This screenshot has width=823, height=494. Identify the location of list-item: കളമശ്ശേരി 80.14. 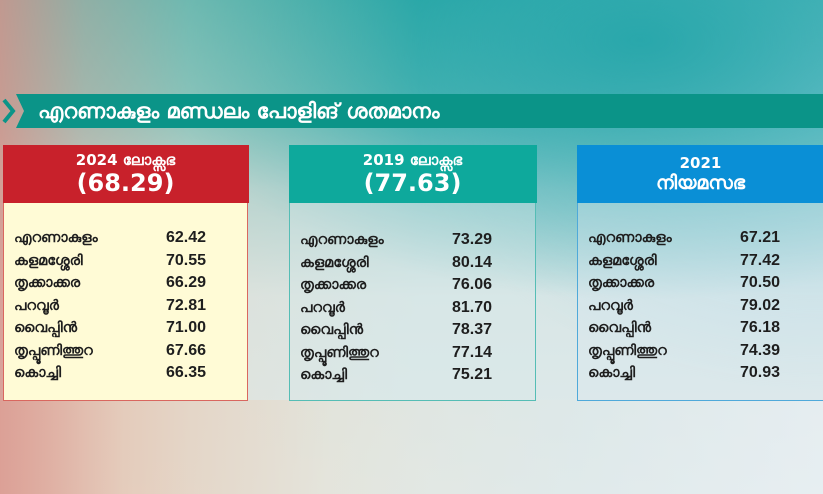
(417, 263).